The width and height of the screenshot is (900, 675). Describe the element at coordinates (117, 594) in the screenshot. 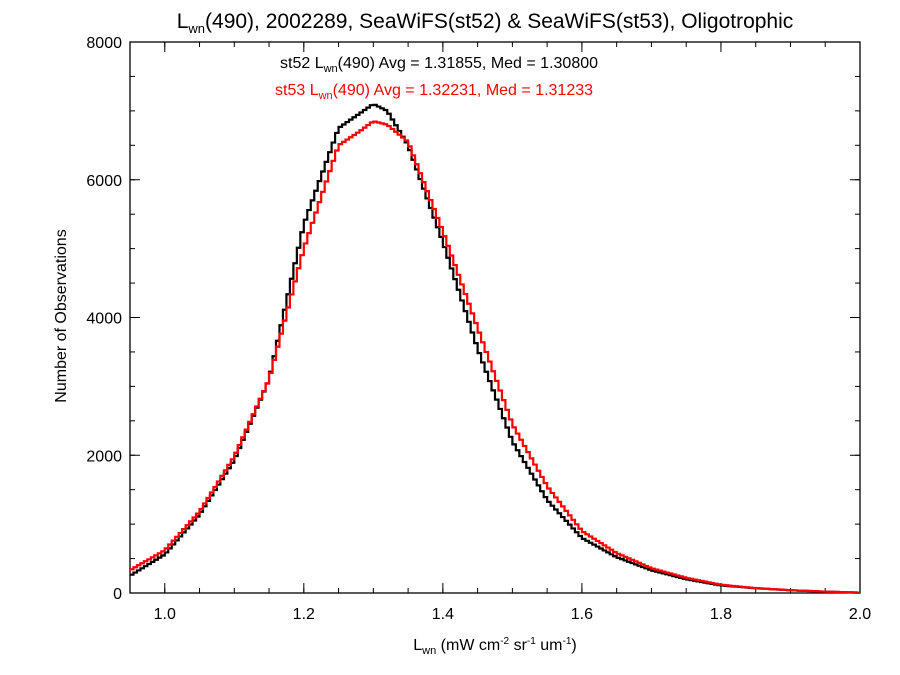

I see `y-tick-label: 0` at that location.